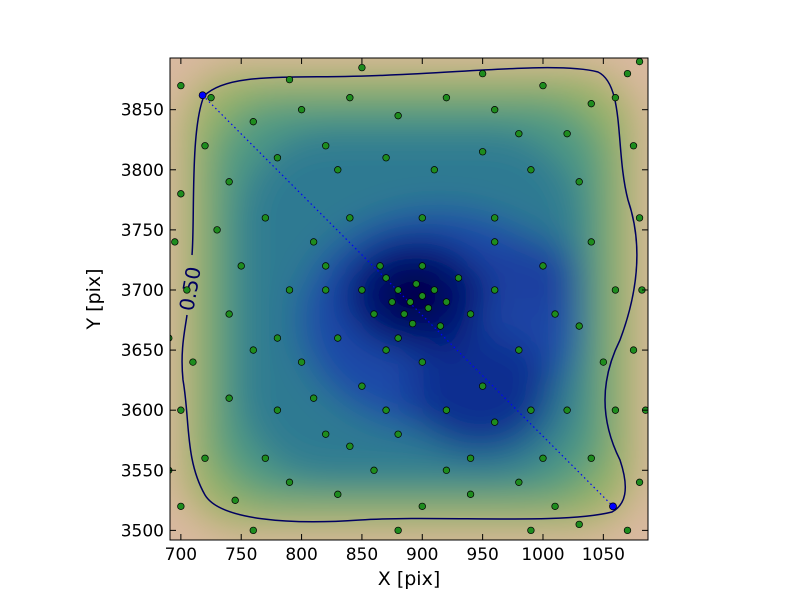  I want to click on x-tick-label: 700, so click(181, 555).